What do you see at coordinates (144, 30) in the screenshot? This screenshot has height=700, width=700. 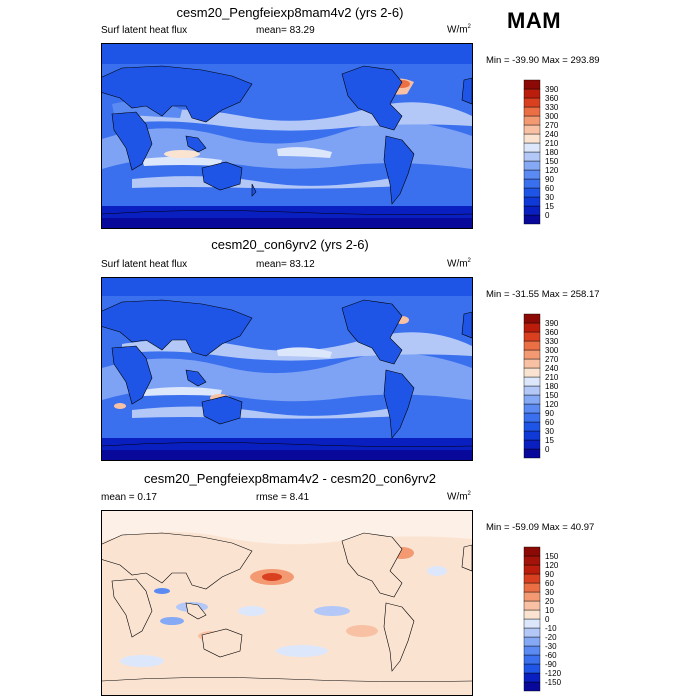 I see `panel1-left-label: Surf latent heat flux` at bounding box center [144, 30].